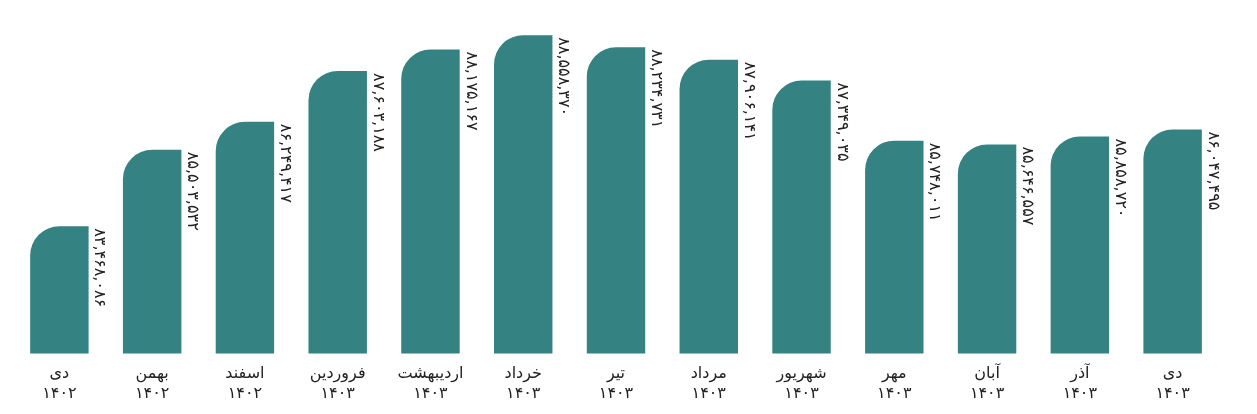  I want to click on x-tick-label: فروردین ۱۴۰۳, so click(337, 382).